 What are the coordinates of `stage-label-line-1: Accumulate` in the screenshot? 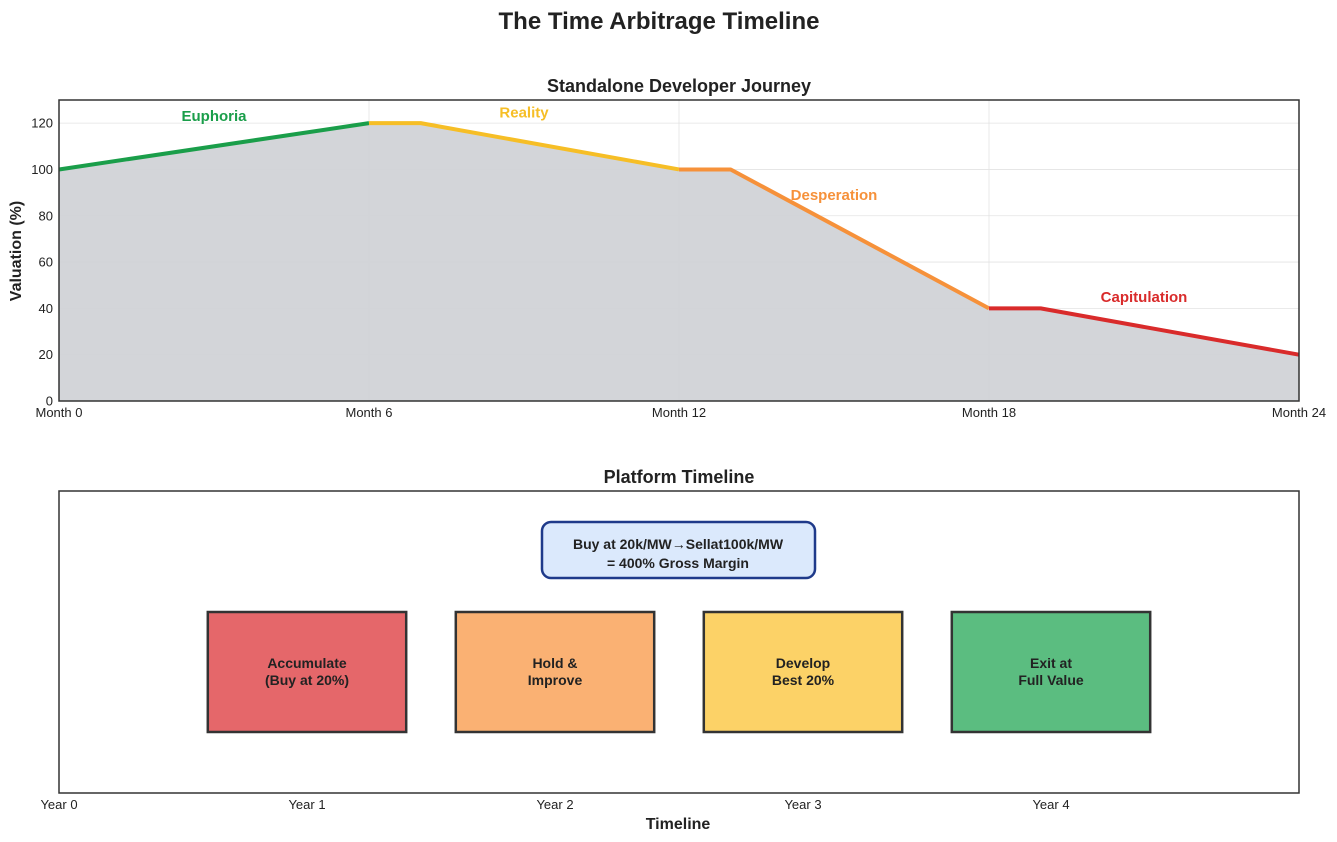 It's located at (307, 663).